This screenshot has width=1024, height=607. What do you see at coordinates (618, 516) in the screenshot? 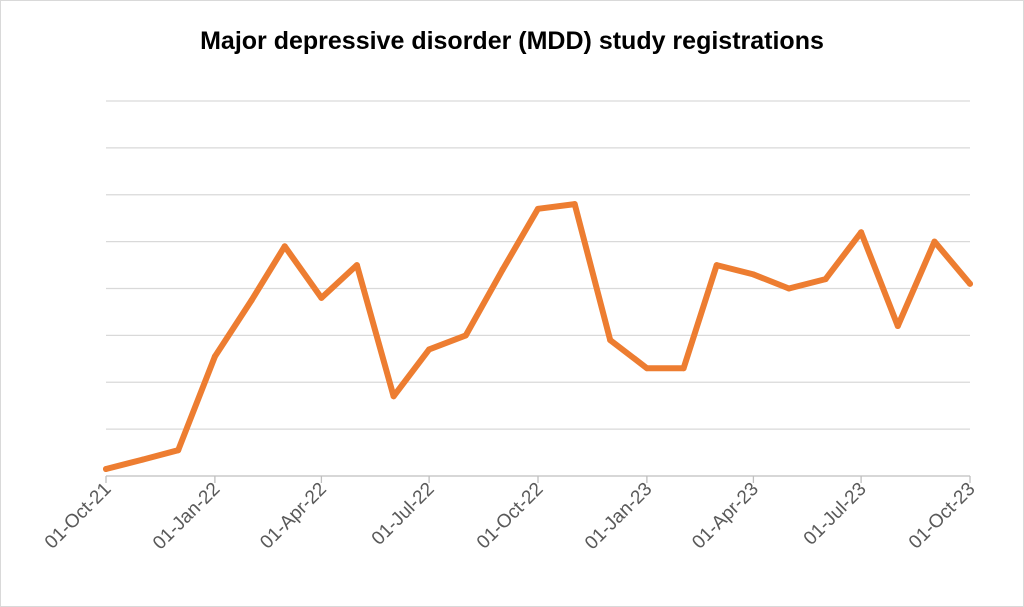
I see `x-tick-label: 01-Jan-23` at bounding box center [618, 516].